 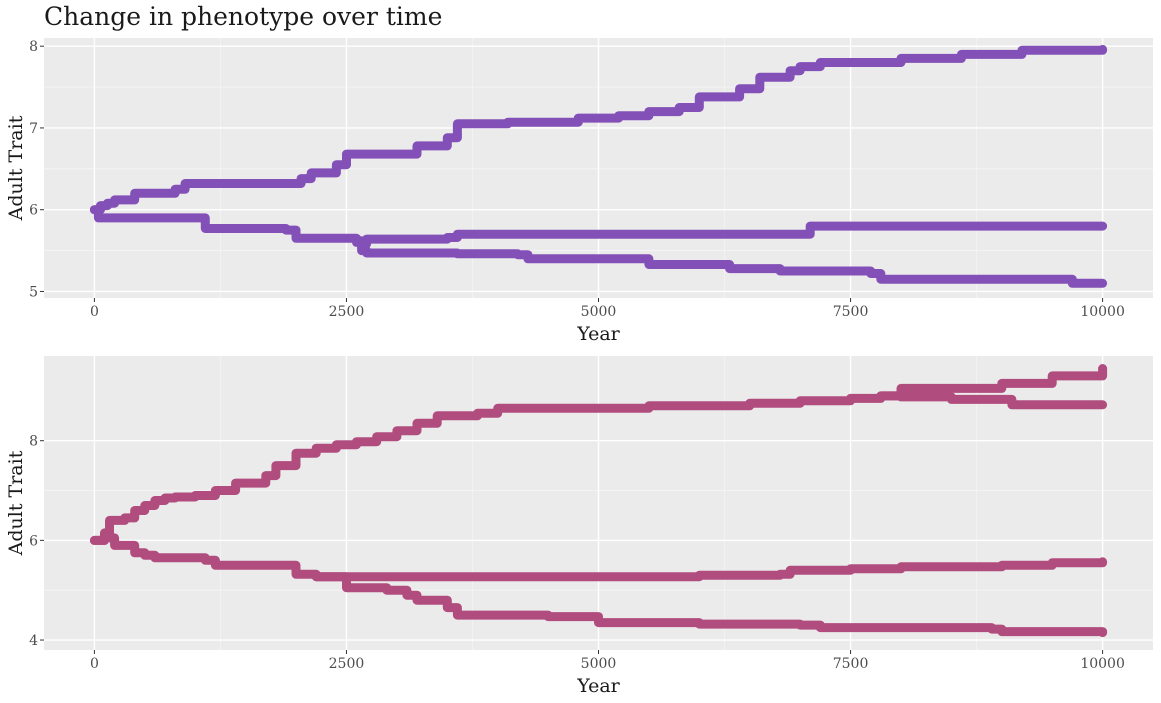 I want to click on y-tick-label: 4, so click(x=33, y=641).